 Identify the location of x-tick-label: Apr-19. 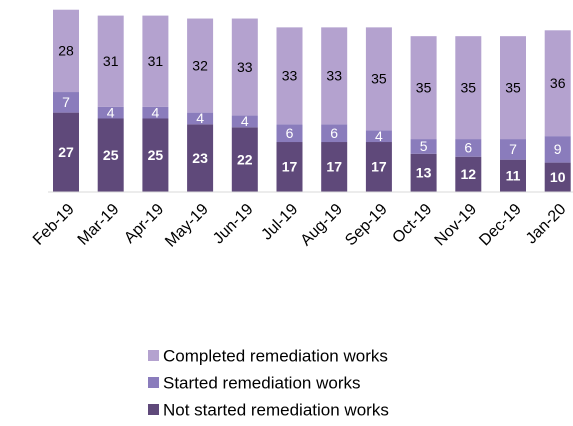
(144, 224).